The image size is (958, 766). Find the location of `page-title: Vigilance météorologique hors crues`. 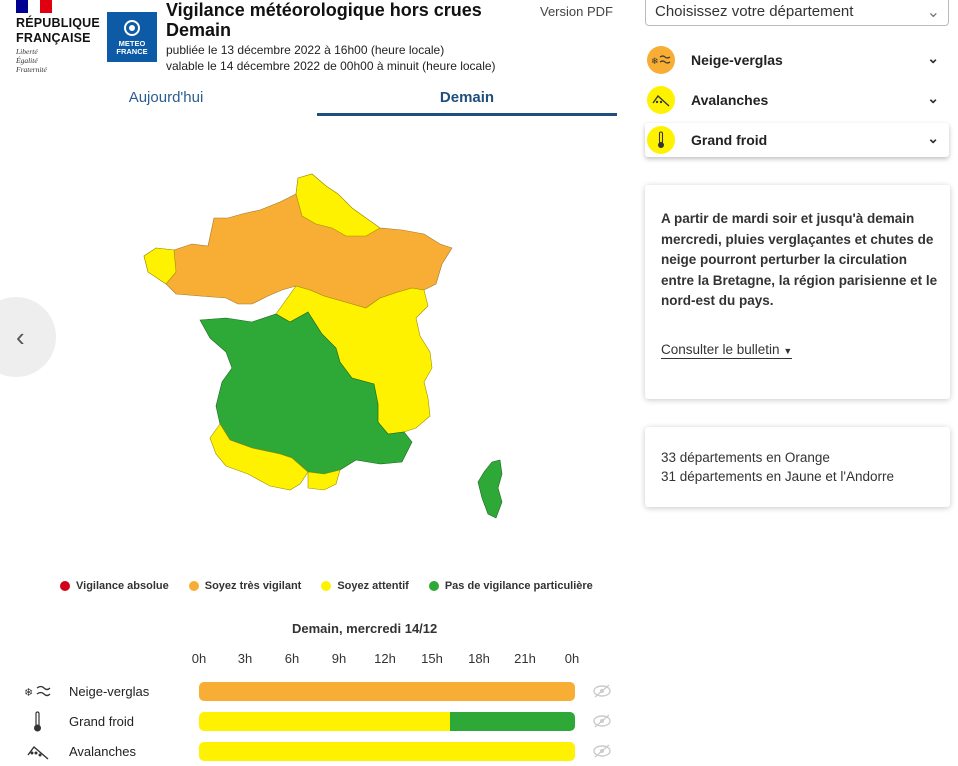

page-title: Vigilance météorologique hors crues is located at coordinates (324, 10).